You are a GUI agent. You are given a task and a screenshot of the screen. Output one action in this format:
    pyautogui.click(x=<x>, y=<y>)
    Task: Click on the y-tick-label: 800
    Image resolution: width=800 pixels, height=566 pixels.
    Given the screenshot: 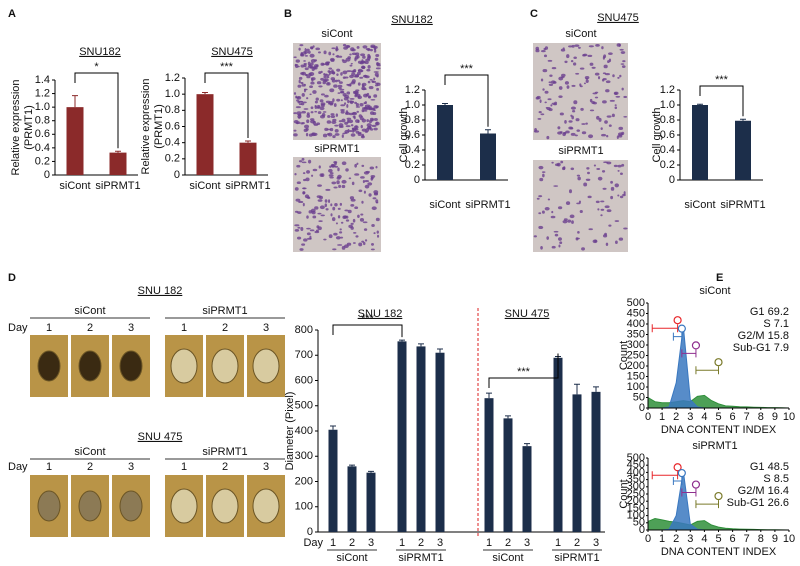 What is the action you would take?
    pyautogui.click(x=304, y=330)
    